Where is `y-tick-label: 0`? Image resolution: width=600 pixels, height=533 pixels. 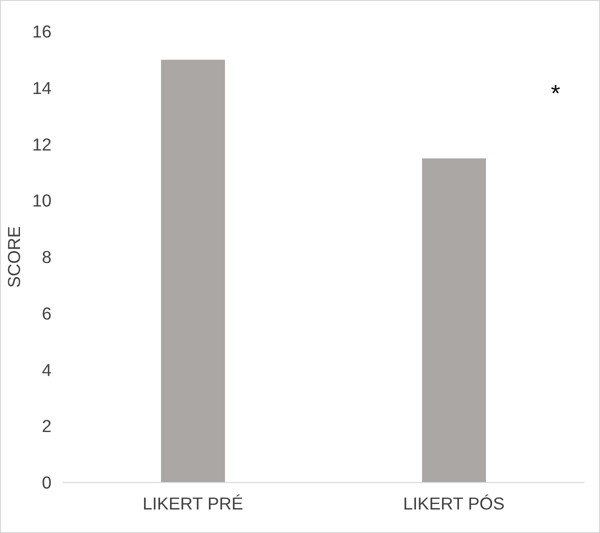 y-tick-label: 0 is located at coordinates (47, 482).